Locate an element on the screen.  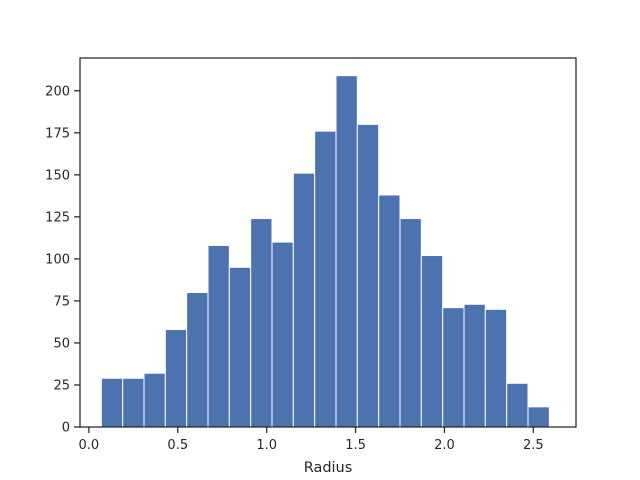
y-axis-ticks: 0 25 50 75 100 125 150 175 200 is located at coordinates (62, 260).